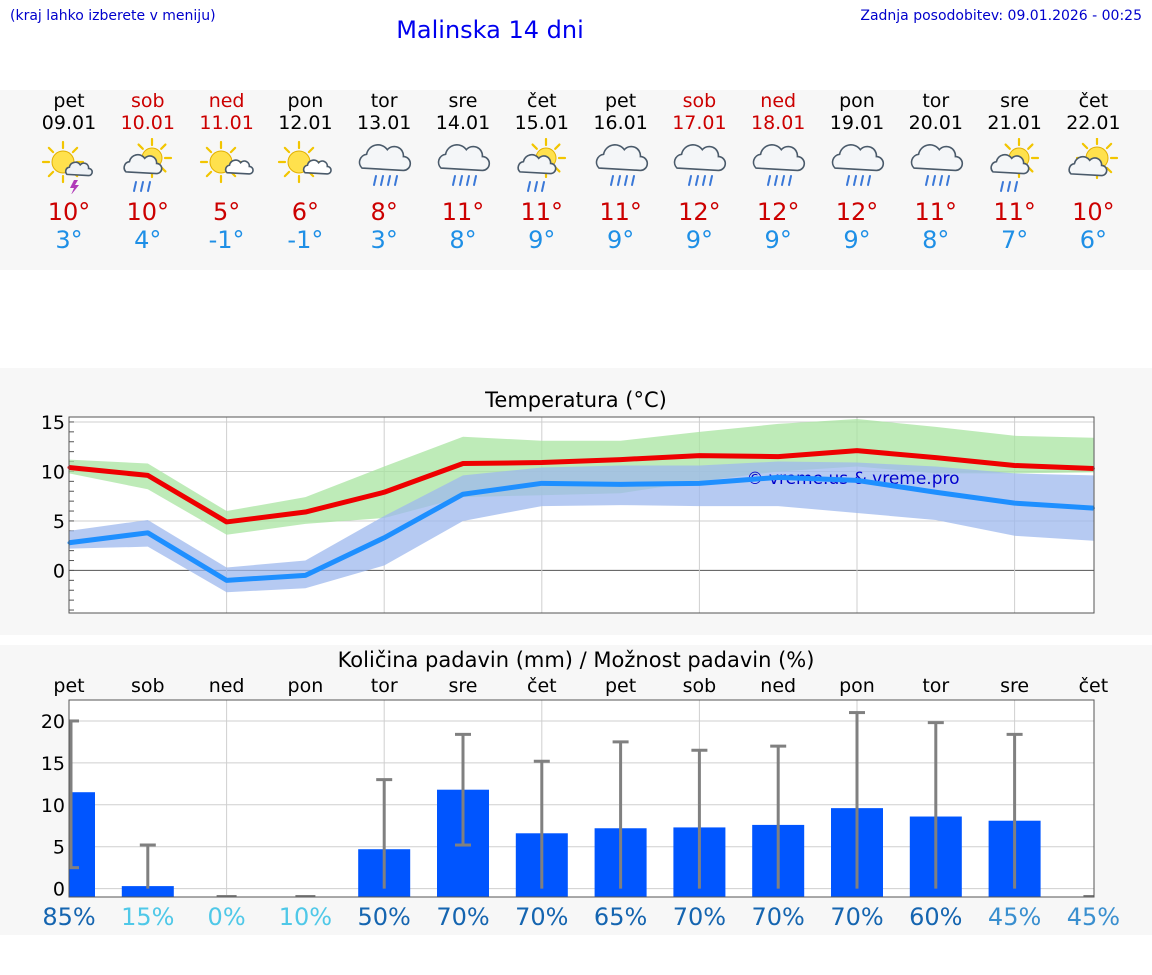 Image resolution: width=1152 pixels, height=975 pixels. Describe the element at coordinates (226, 101) in the screenshot. I see `day-name: ned` at that location.